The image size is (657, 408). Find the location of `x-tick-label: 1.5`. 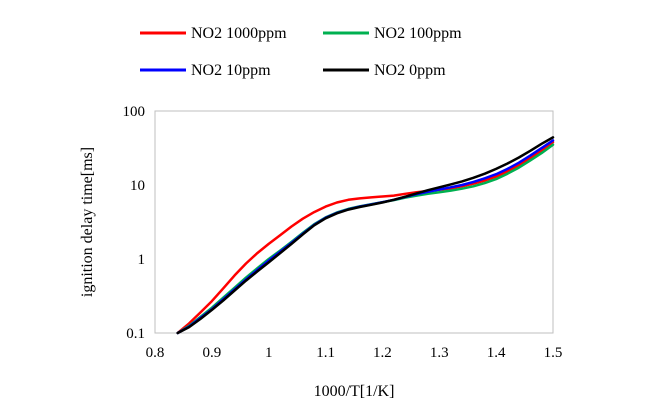

x-tick-label: 1.5 is located at coordinates (553, 353).